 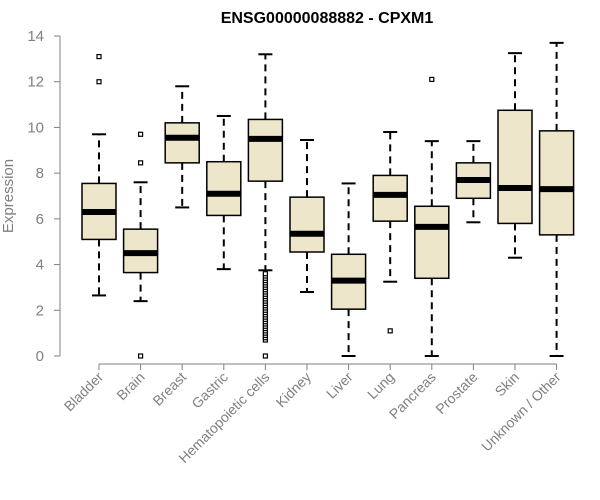 I want to click on box-kidney, so click(x=307, y=216).